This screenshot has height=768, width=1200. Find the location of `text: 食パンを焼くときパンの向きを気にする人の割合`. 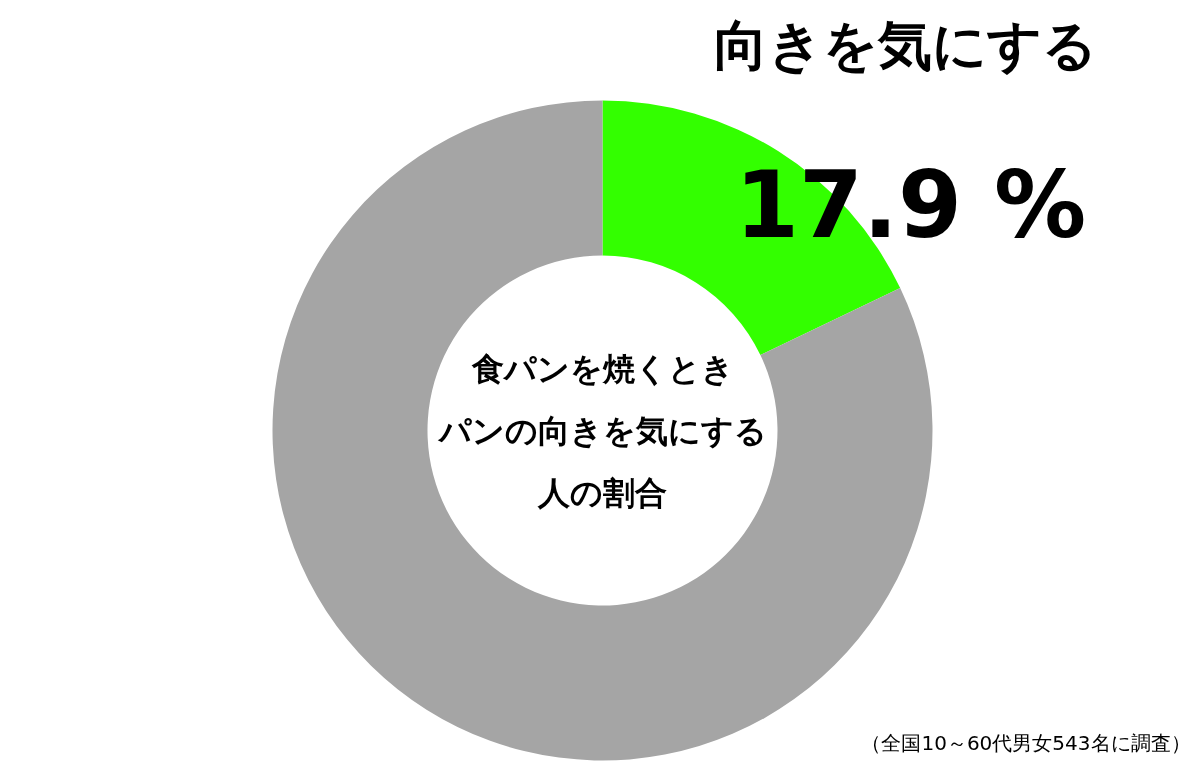

text: 食パンを焼くときパンの向きを気にする人の割合 is located at coordinates (601, 430).